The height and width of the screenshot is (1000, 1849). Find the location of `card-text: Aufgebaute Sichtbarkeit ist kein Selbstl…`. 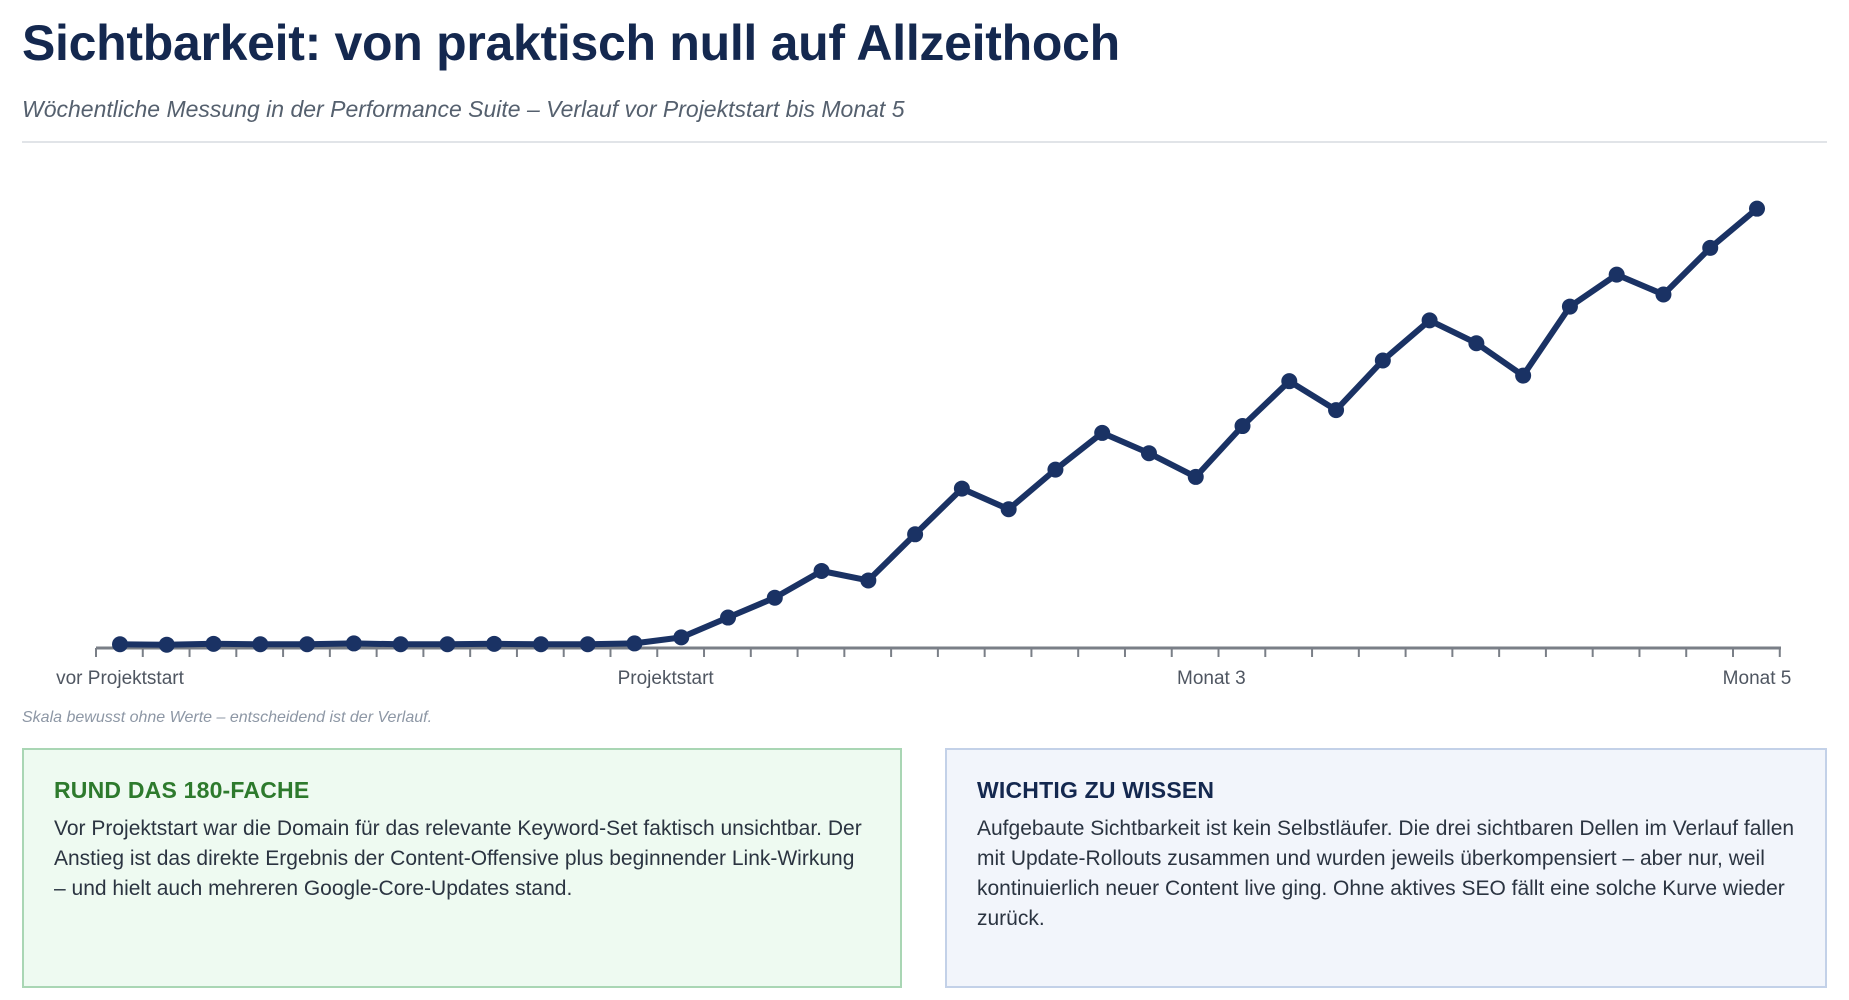

card-text: Aufgebaute Sichtbarkeit ist kein Selbstl… is located at coordinates (1386, 873).